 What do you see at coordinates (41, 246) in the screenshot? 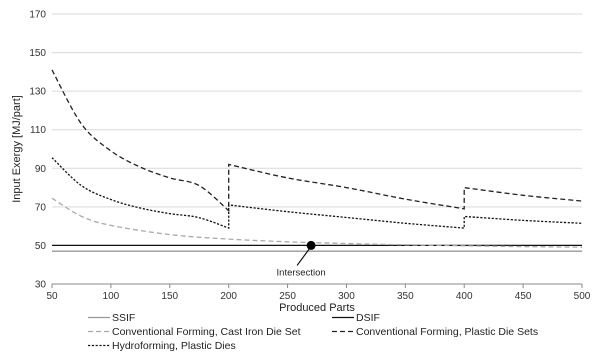
I see `y-tick-label: 50` at bounding box center [41, 246].